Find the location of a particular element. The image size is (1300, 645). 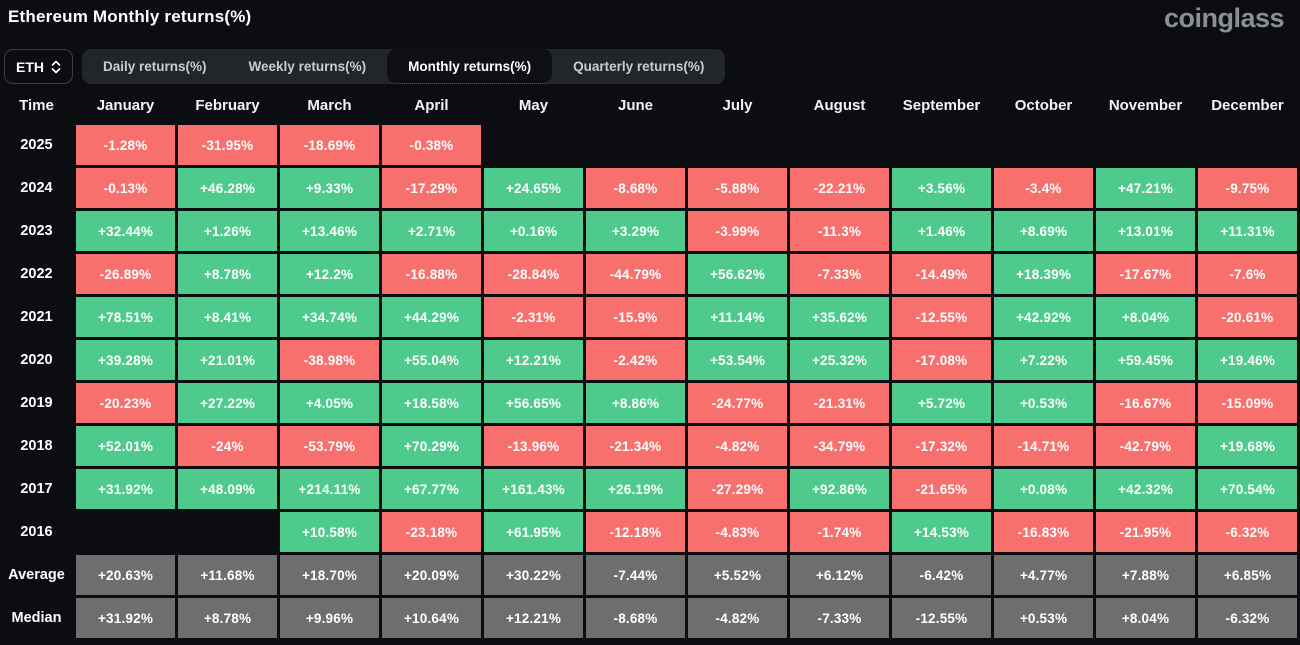

return-cell: +78.51% is located at coordinates (125, 317).